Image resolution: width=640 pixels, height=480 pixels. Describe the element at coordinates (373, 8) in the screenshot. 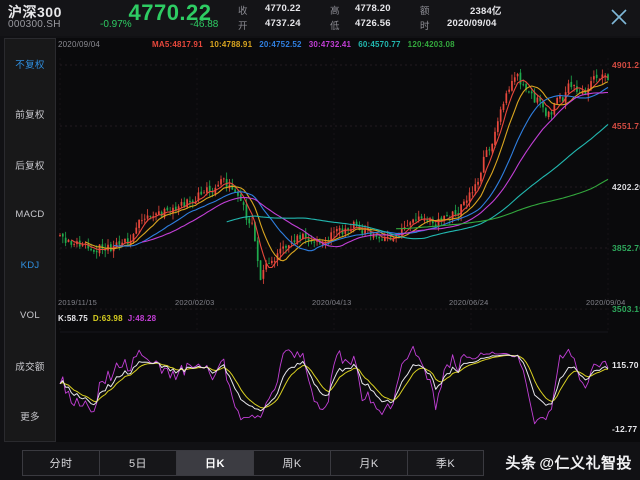

I see `high-value: 4778.20` at that location.